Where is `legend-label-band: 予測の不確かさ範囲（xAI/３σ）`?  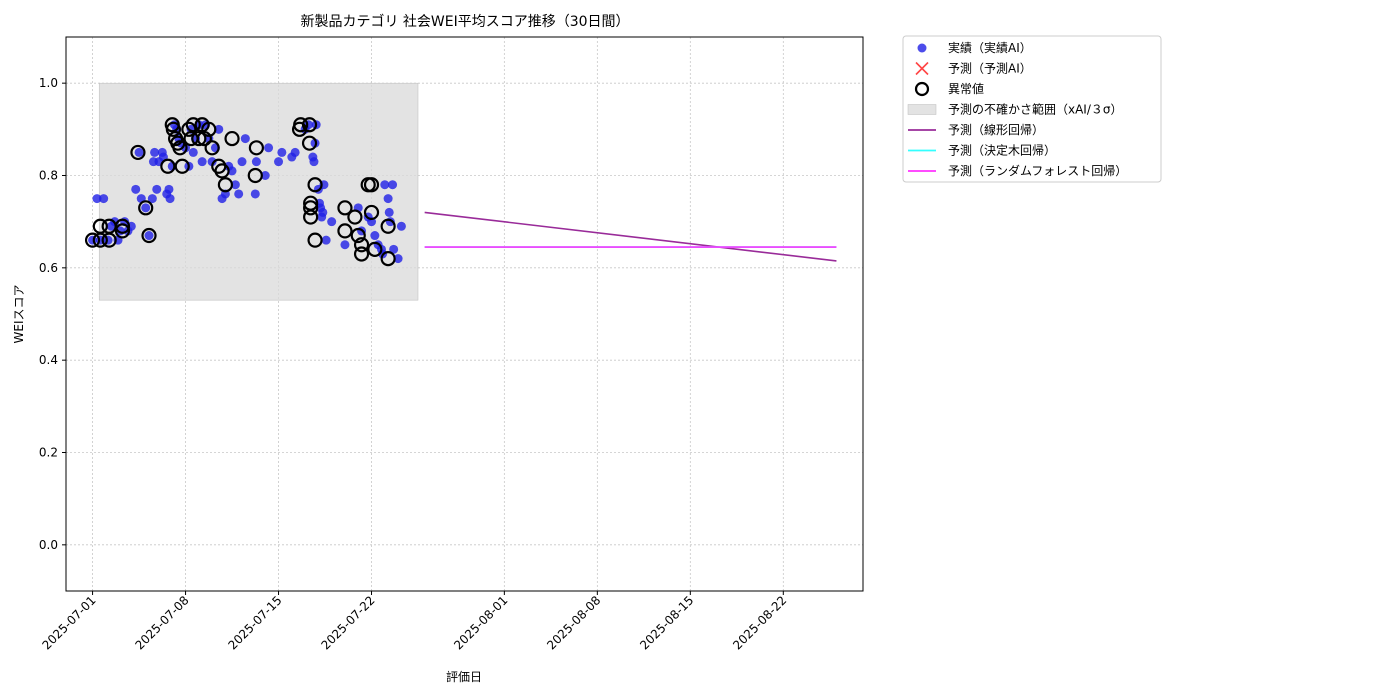
legend-label-band: 予測の不確かさ範囲（xAI/３σ） is located at coordinates (1035, 109).